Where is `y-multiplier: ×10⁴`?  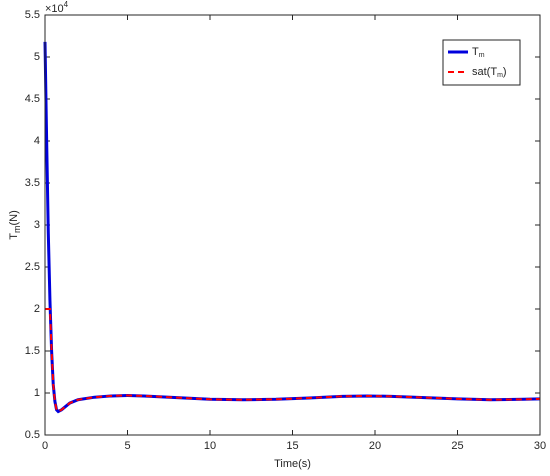 y-multiplier: ×10⁴ is located at coordinates (57, 7).